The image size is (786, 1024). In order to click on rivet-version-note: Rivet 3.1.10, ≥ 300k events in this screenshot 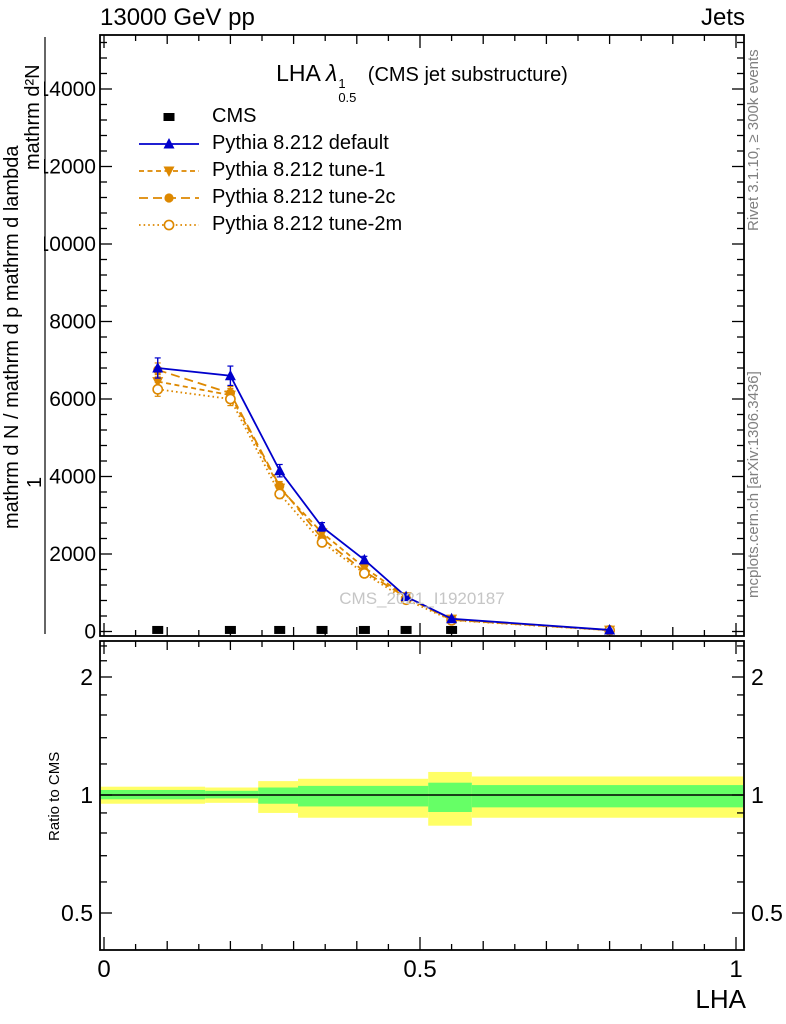, I will do `click(753, 140)`.